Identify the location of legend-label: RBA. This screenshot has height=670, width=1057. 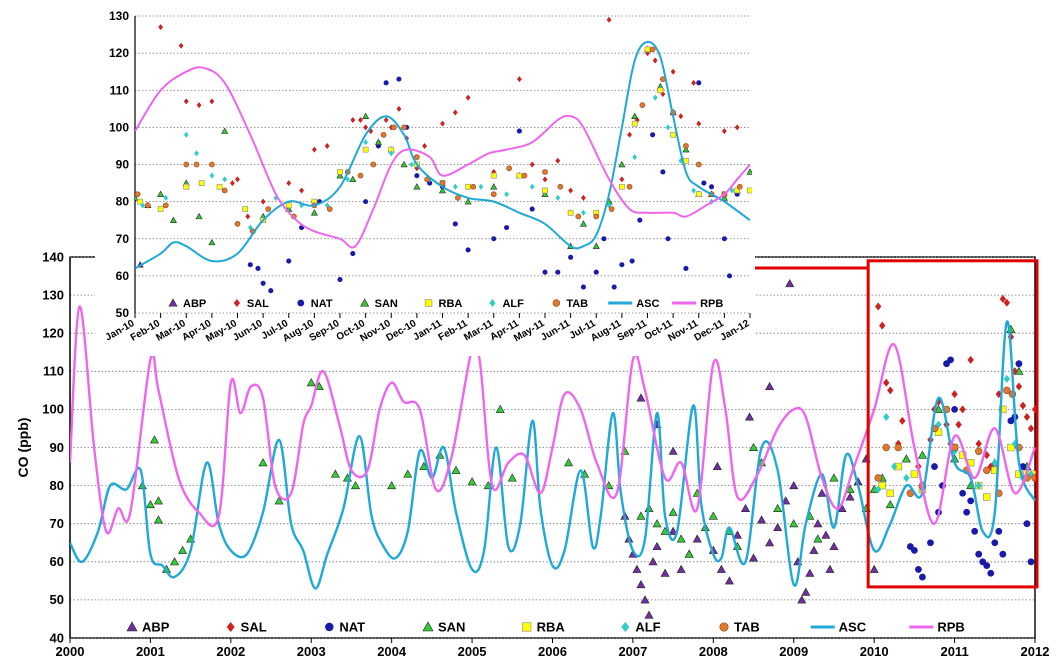
(551, 627).